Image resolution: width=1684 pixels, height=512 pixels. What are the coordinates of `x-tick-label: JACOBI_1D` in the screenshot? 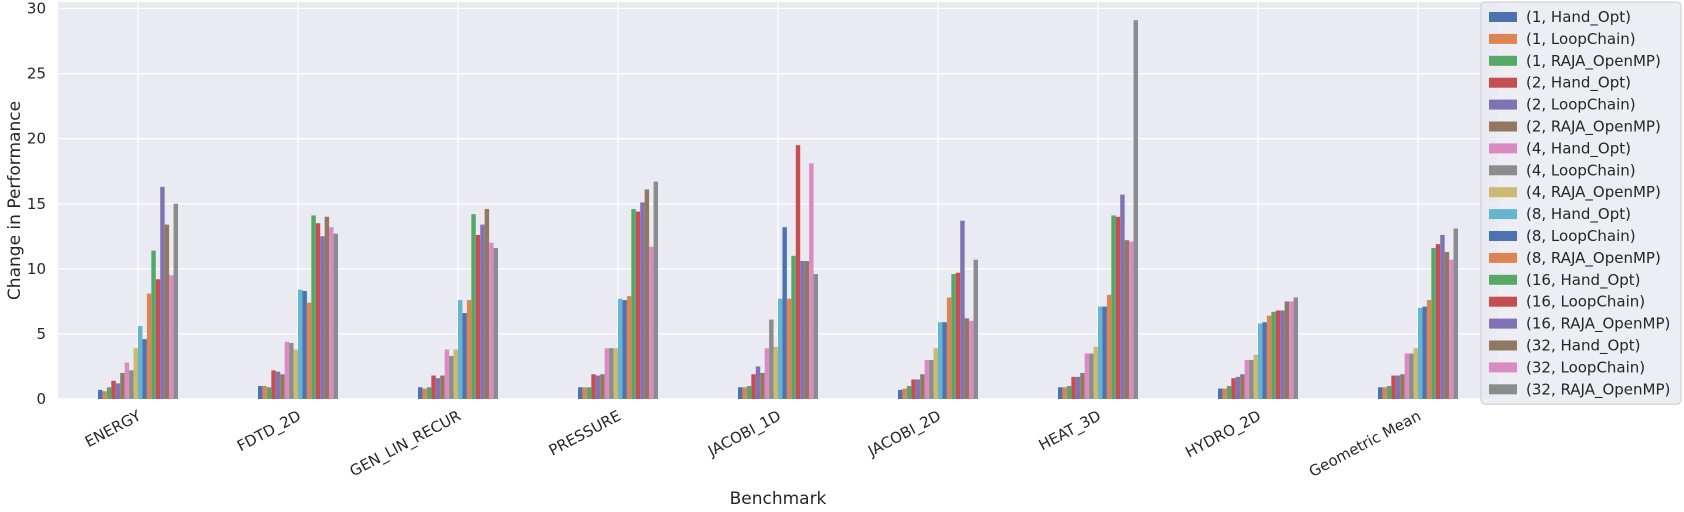 It's located at (744, 434).